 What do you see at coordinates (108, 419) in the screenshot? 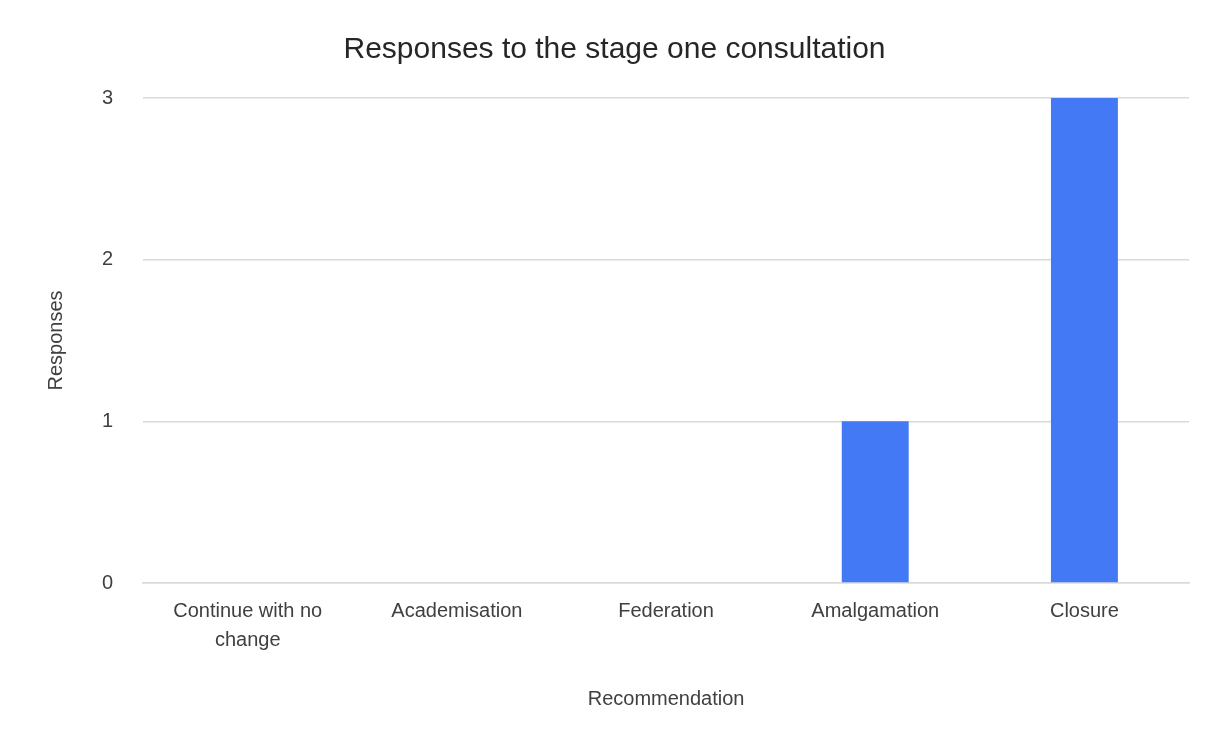
I see `y-tick-label: 1` at bounding box center [108, 419].